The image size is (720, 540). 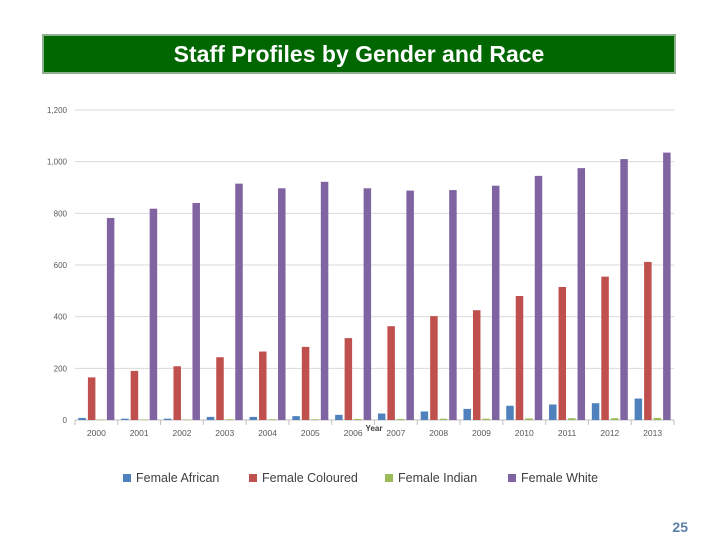 I want to click on x-tick-label: 2009, so click(x=481, y=433).